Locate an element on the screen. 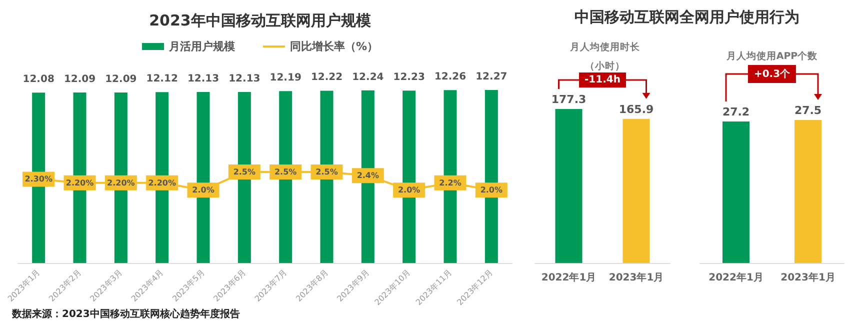  data-label: 12.22 is located at coordinates (326, 78).